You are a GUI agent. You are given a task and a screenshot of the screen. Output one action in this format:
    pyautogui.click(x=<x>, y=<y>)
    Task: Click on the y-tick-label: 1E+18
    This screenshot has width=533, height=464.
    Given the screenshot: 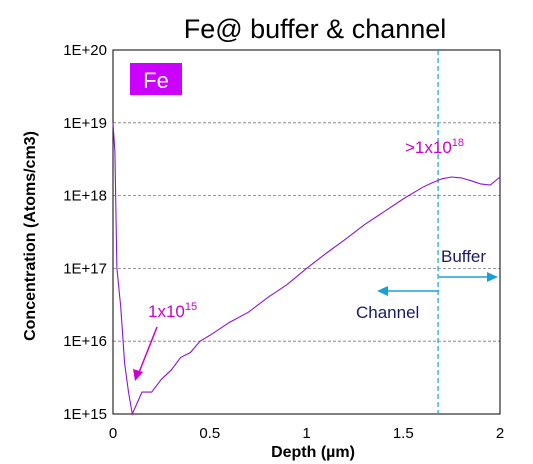 What is the action you would take?
    pyautogui.click(x=85, y=196)
    